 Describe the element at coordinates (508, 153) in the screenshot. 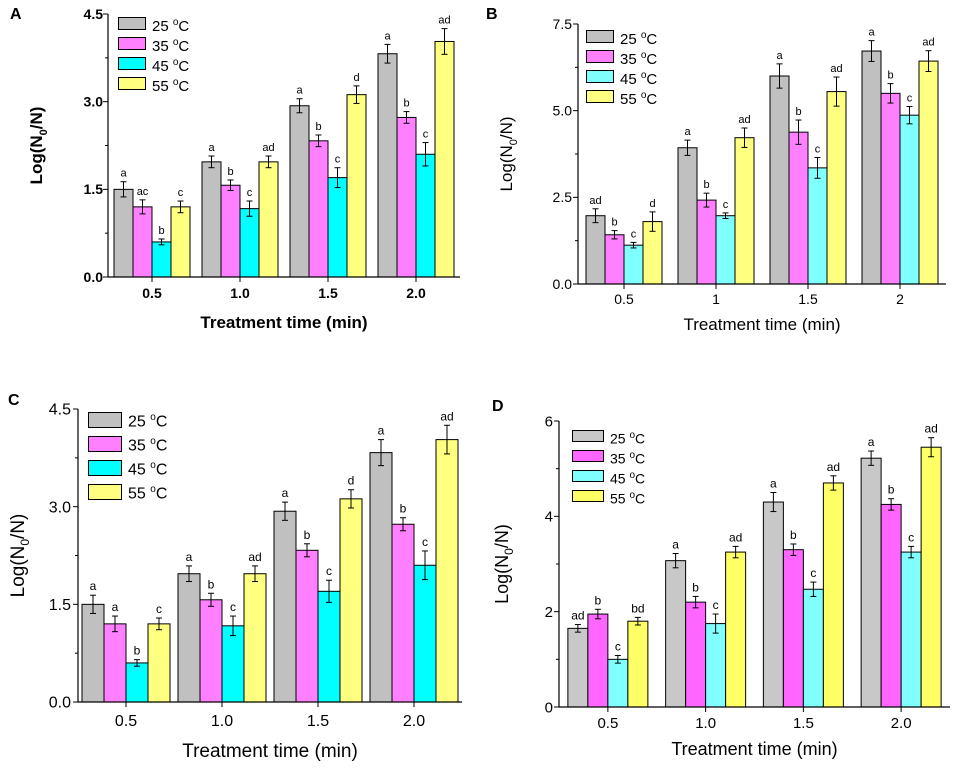

I see `y-axis-title: Log(N0/N)` at that location.